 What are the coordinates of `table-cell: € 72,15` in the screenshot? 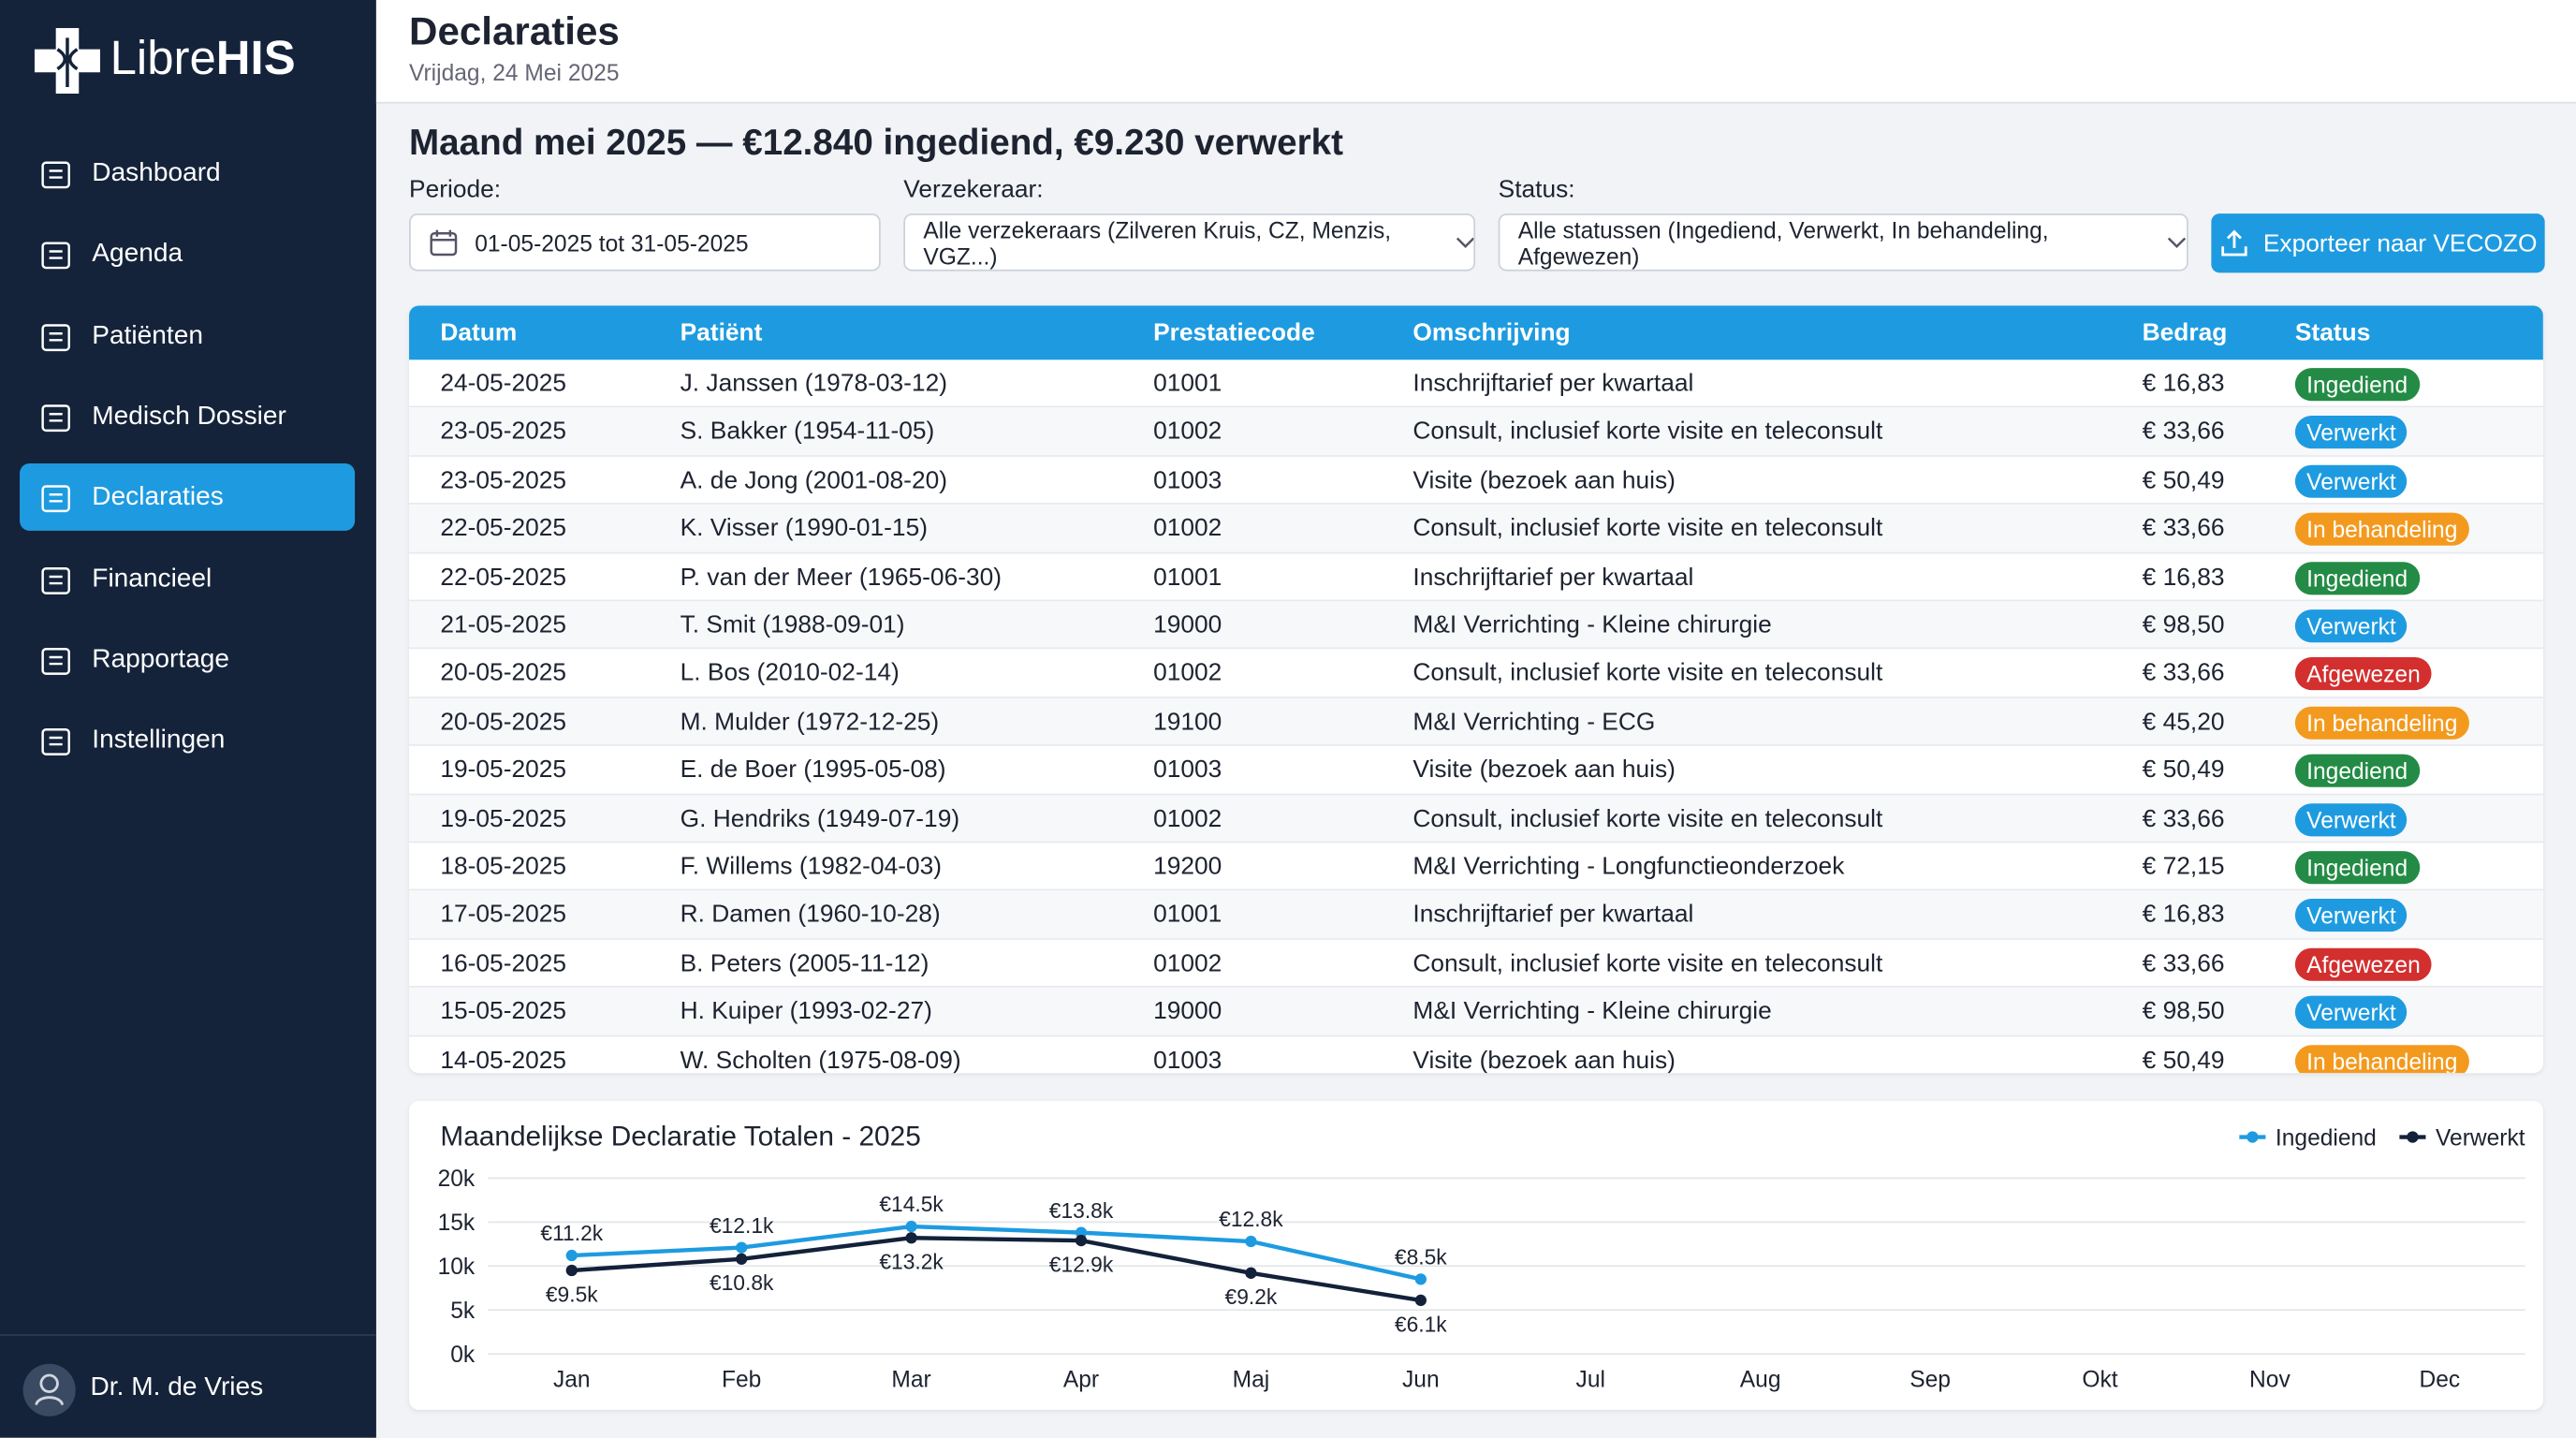 It's located at (2183, 866).